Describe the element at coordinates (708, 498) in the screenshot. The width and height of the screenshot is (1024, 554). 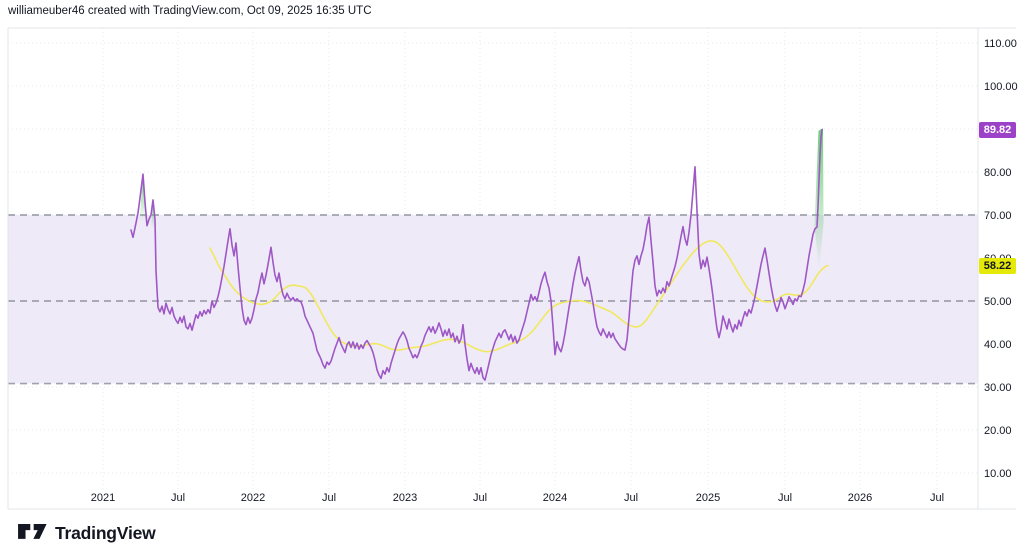
I see `x-axis-label: 2025` at that location.